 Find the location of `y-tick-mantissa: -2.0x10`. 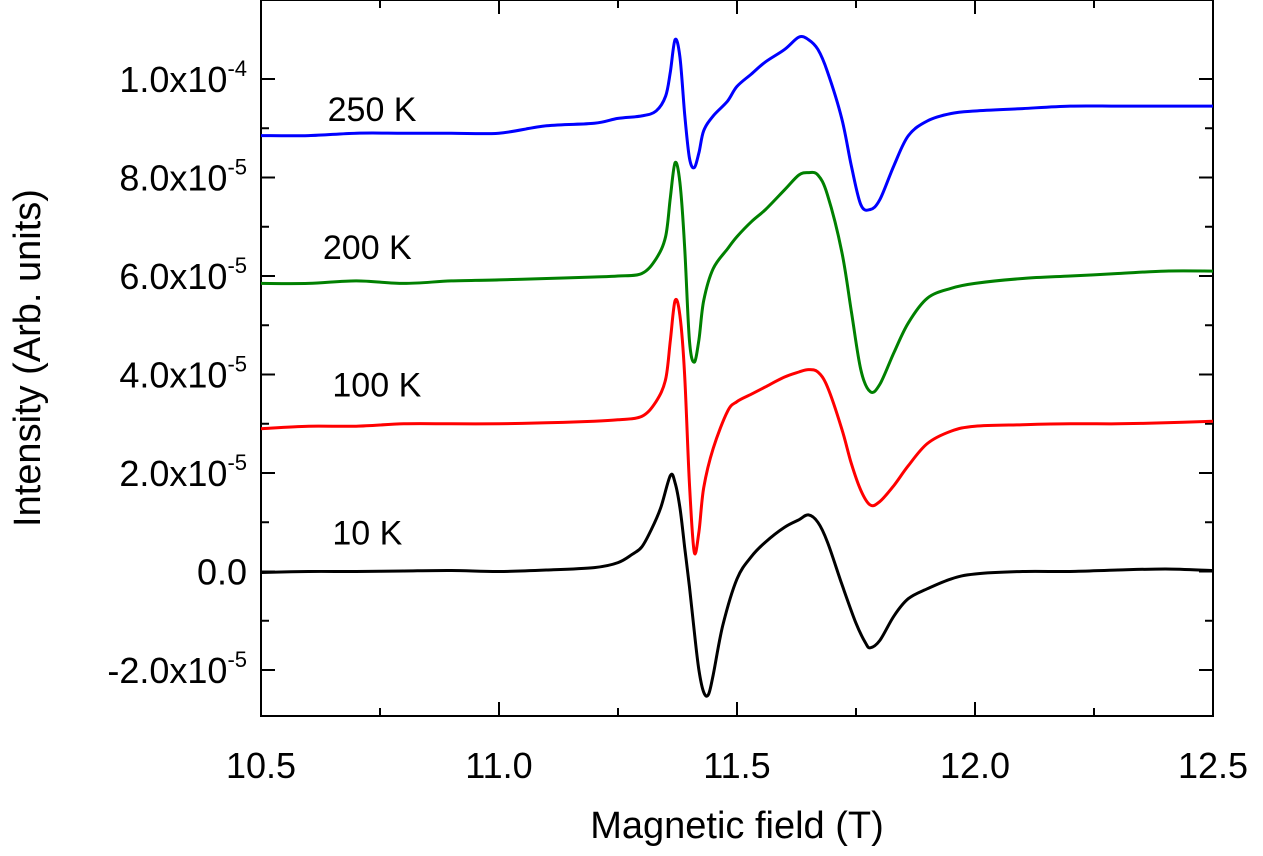

y-tick-mantissa: -2.0x10 is located at coordinates (167, 670).